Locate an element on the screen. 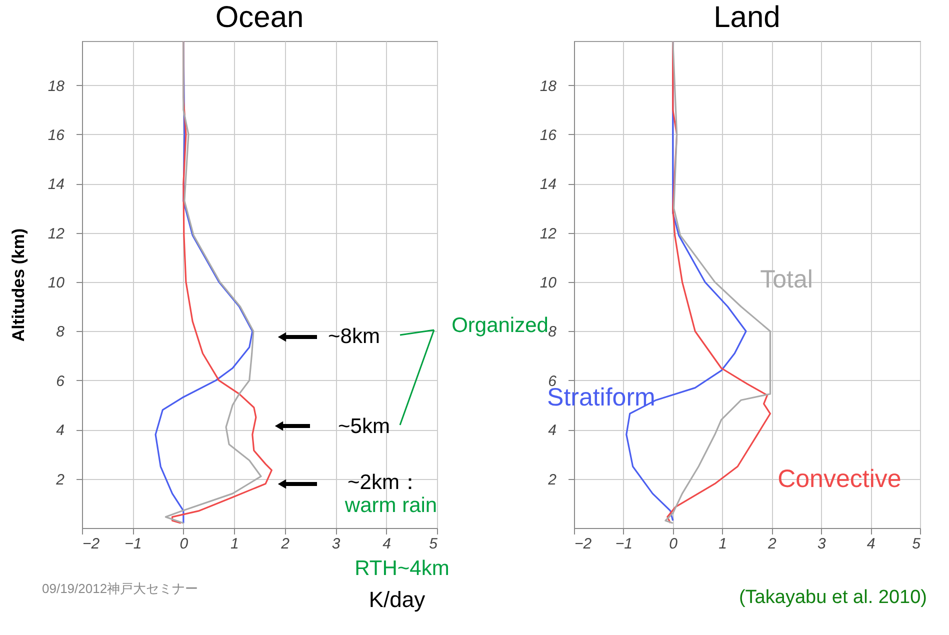 This screenshot has width=949, height=635. series-label: Convective is located at coordinates (840, 478).